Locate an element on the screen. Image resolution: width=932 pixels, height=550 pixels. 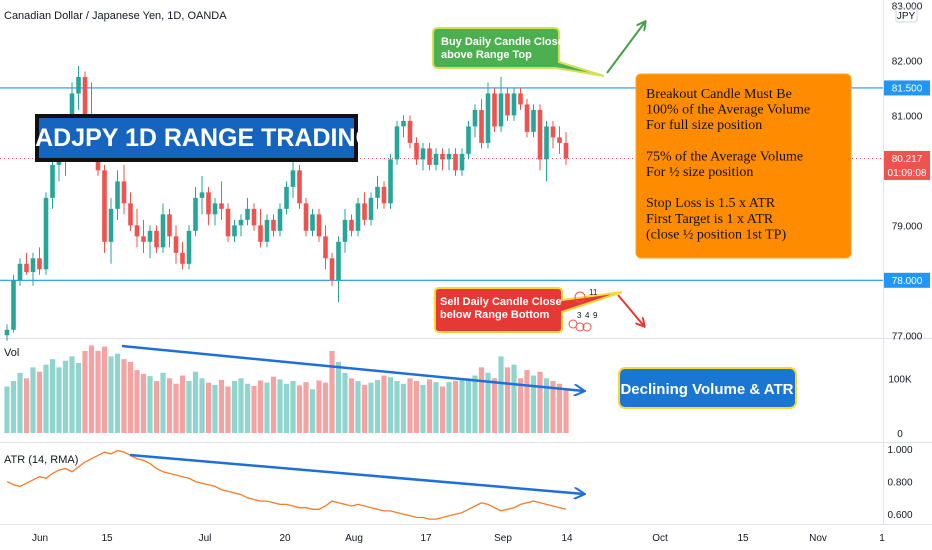
breakout-rule-line: 75% of the Average Volume is located at coordinates (724, 156).